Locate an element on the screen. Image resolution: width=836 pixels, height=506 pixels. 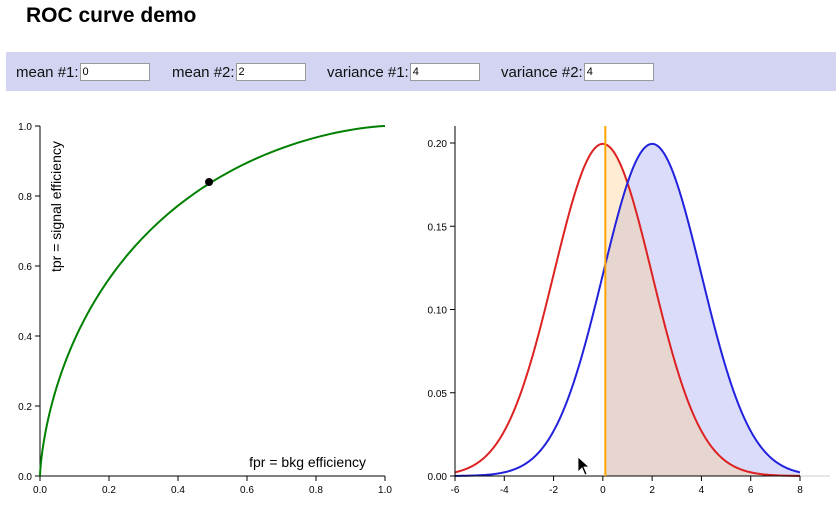
variance1-label: variance #1: is located at coordinates (368, 72).